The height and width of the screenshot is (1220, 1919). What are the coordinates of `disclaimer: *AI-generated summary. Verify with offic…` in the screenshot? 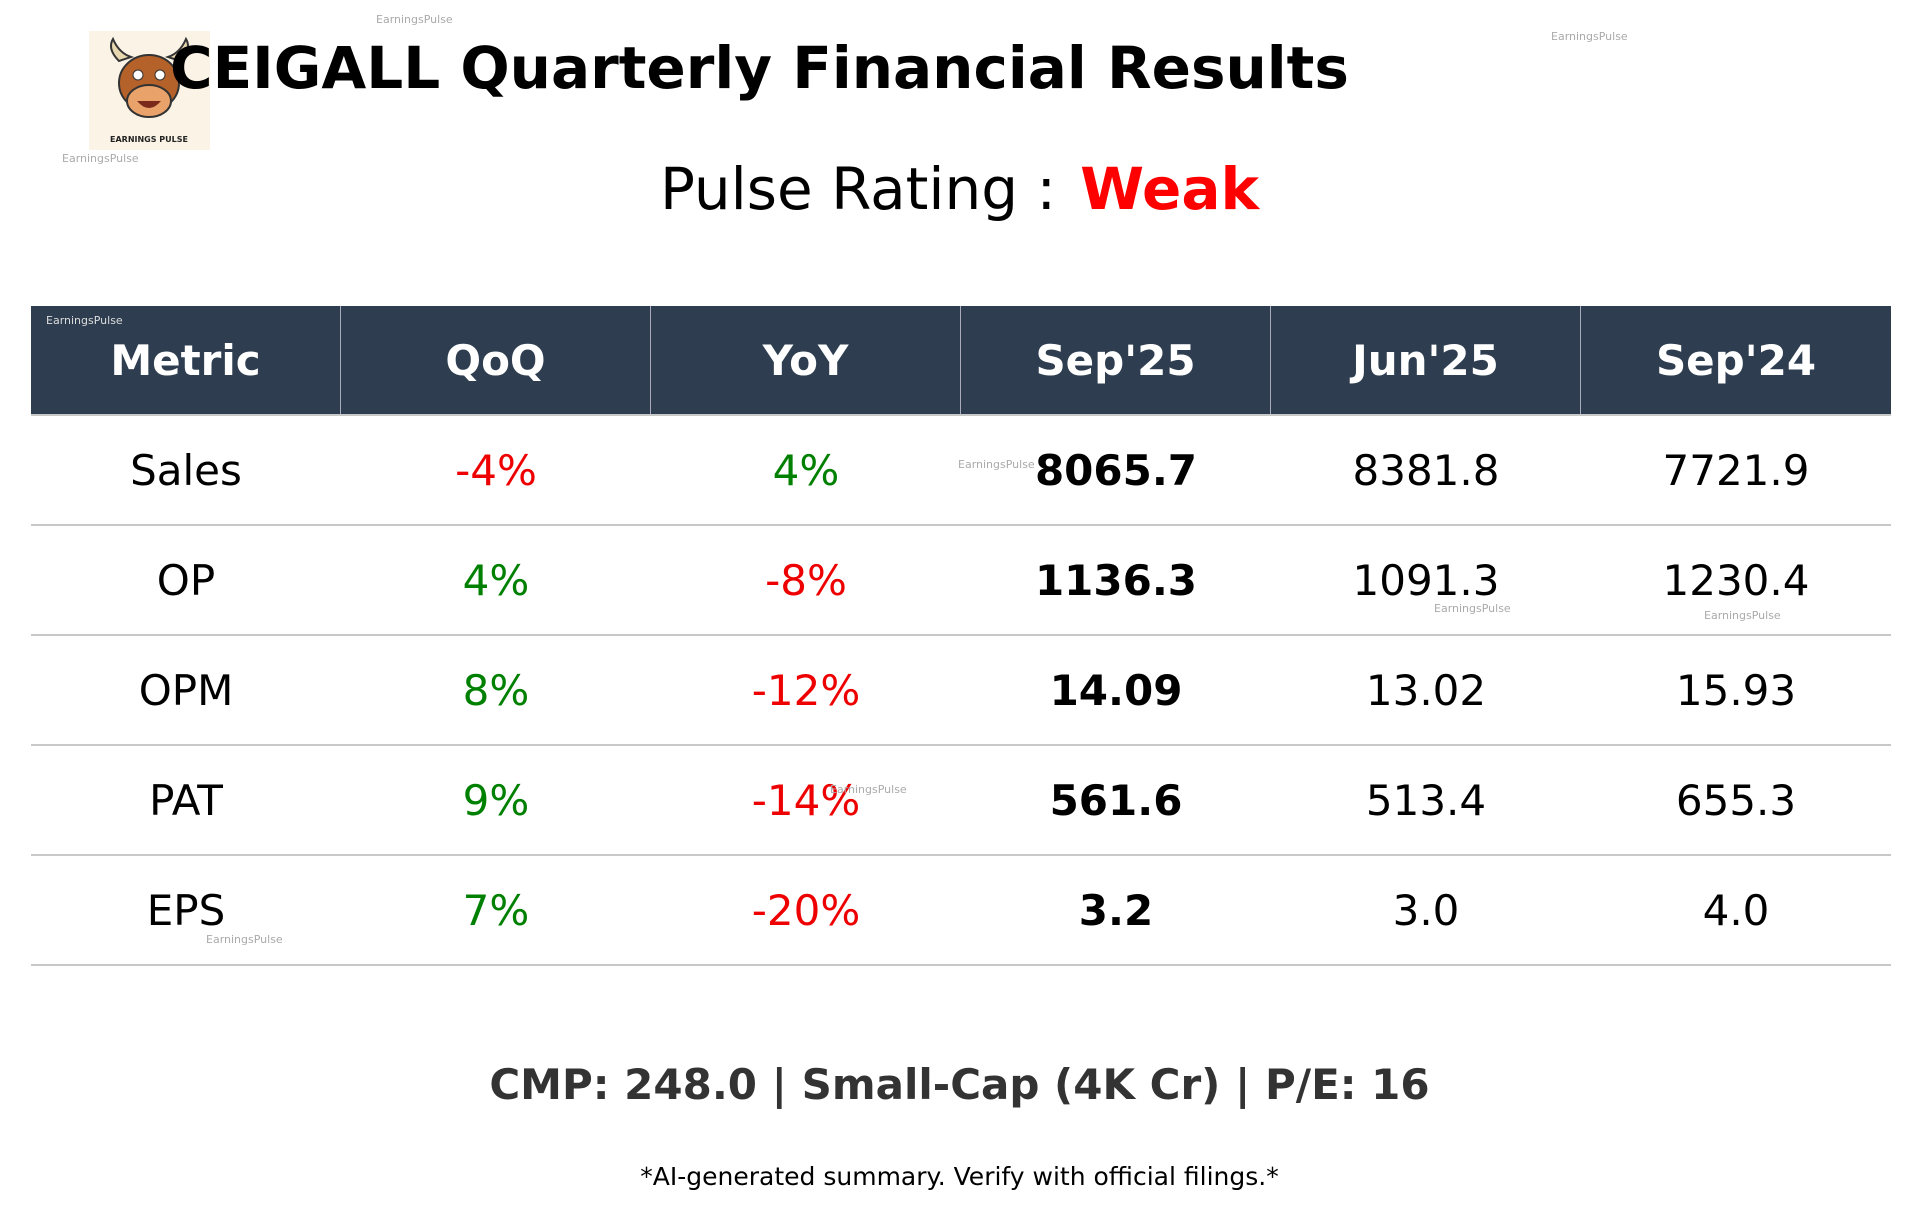 It's located at (959, 1176).